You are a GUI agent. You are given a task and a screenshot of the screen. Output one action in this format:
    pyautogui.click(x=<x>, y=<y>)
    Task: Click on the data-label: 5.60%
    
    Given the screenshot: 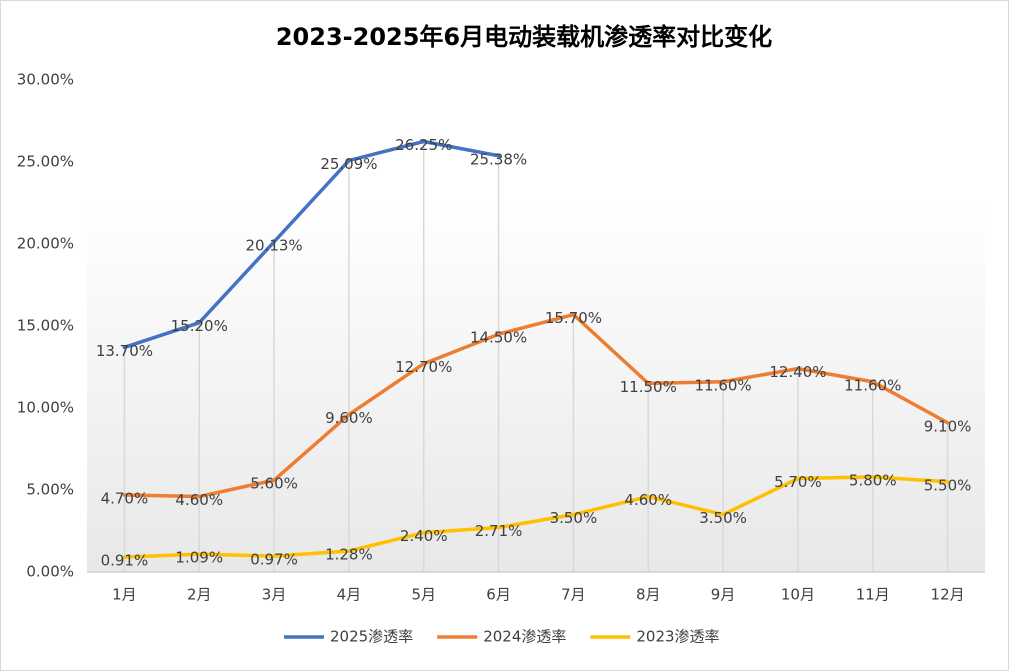 What is the action you would take?
    pyautogui.click(x=274, y=484)
    